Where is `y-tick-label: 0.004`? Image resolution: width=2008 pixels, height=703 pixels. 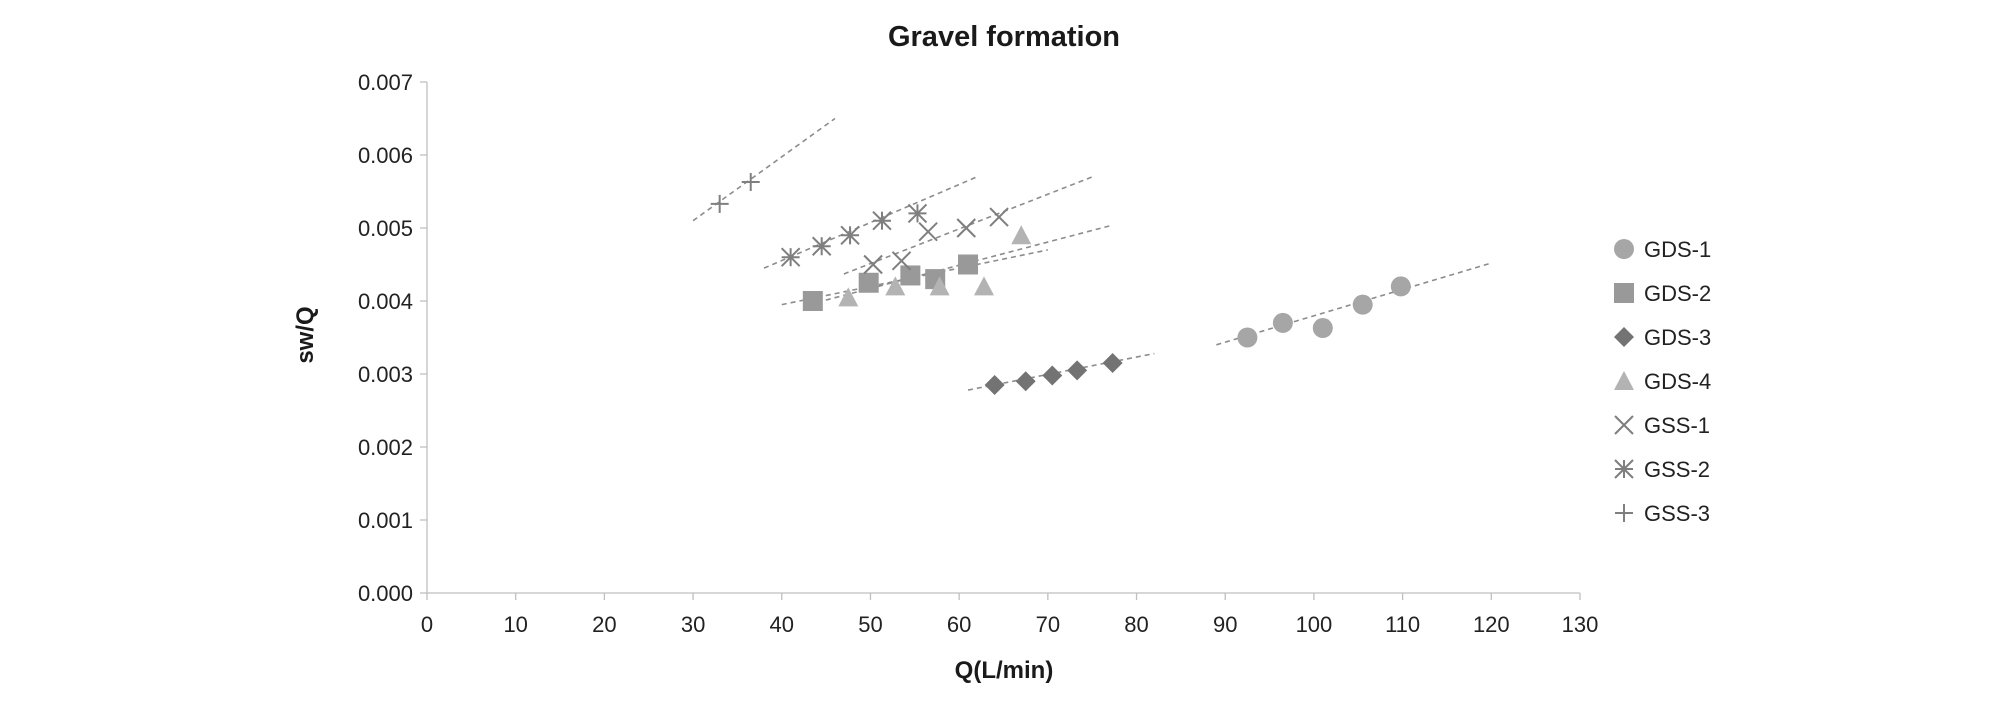
y-tick-label: 0.004 is located at coordinates (385, 301).